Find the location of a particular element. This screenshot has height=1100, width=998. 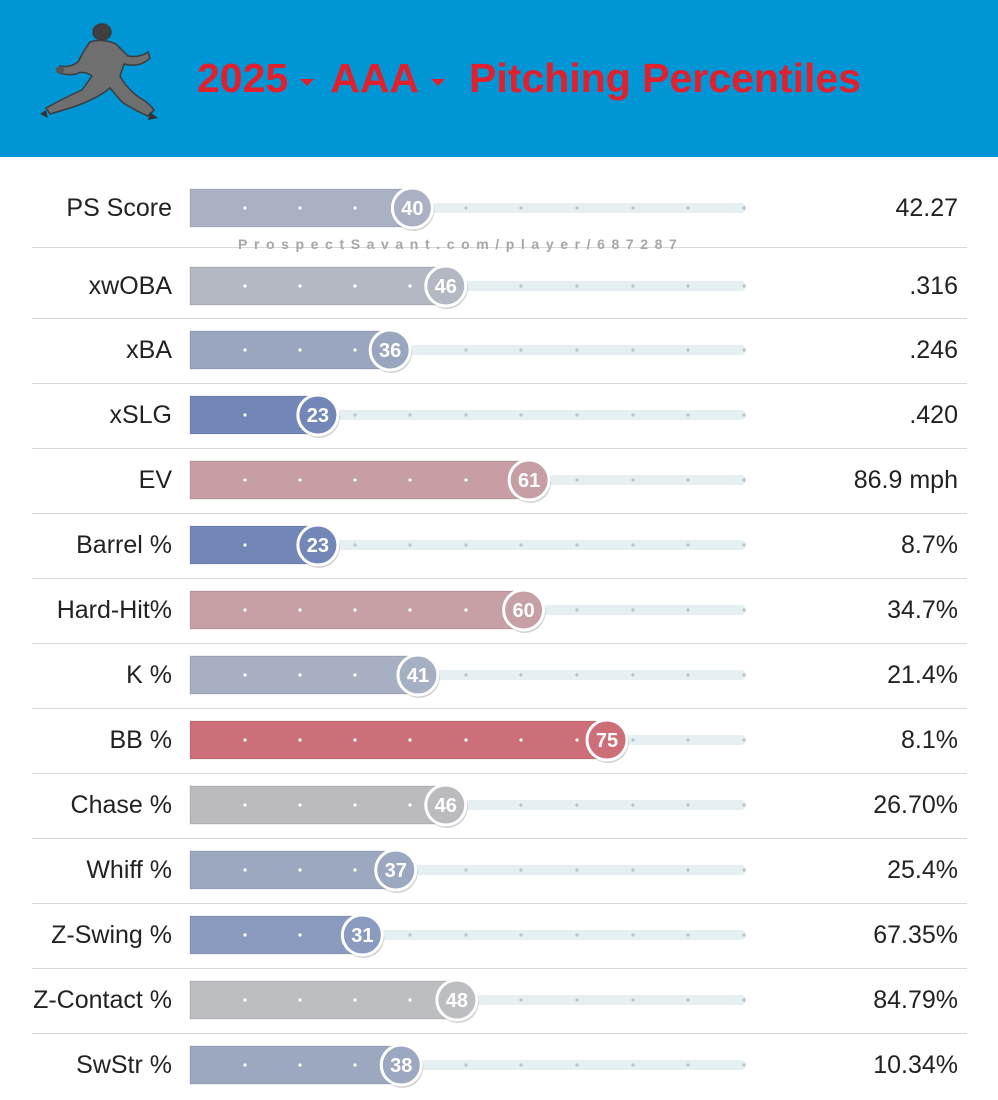

percentile-row: K % 21.4% is located at coordinates (499, 675).